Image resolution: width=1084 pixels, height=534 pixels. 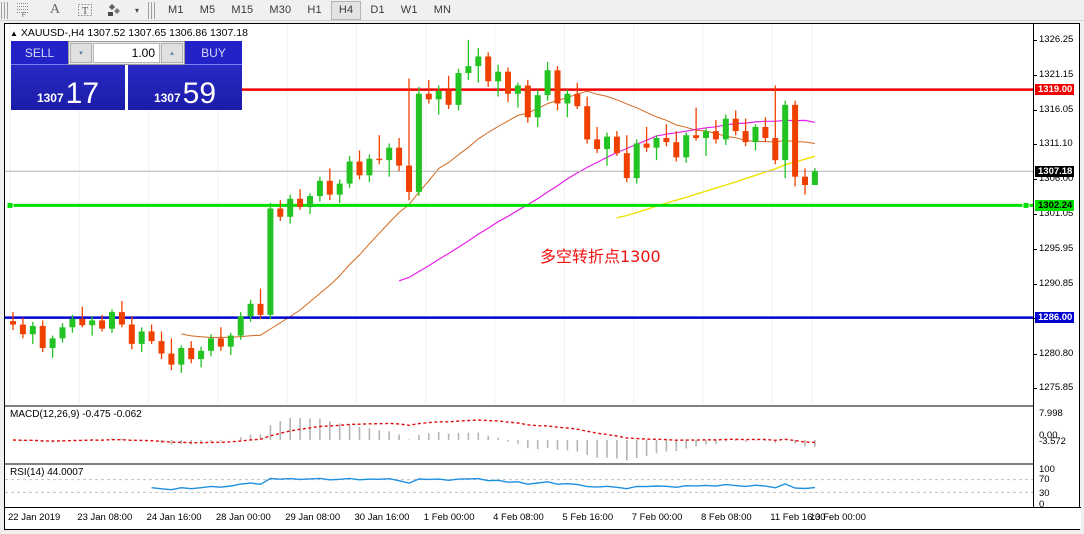 I want to click on time-axis-label: 28 Jan 00:00, so click(x=243, y=517).